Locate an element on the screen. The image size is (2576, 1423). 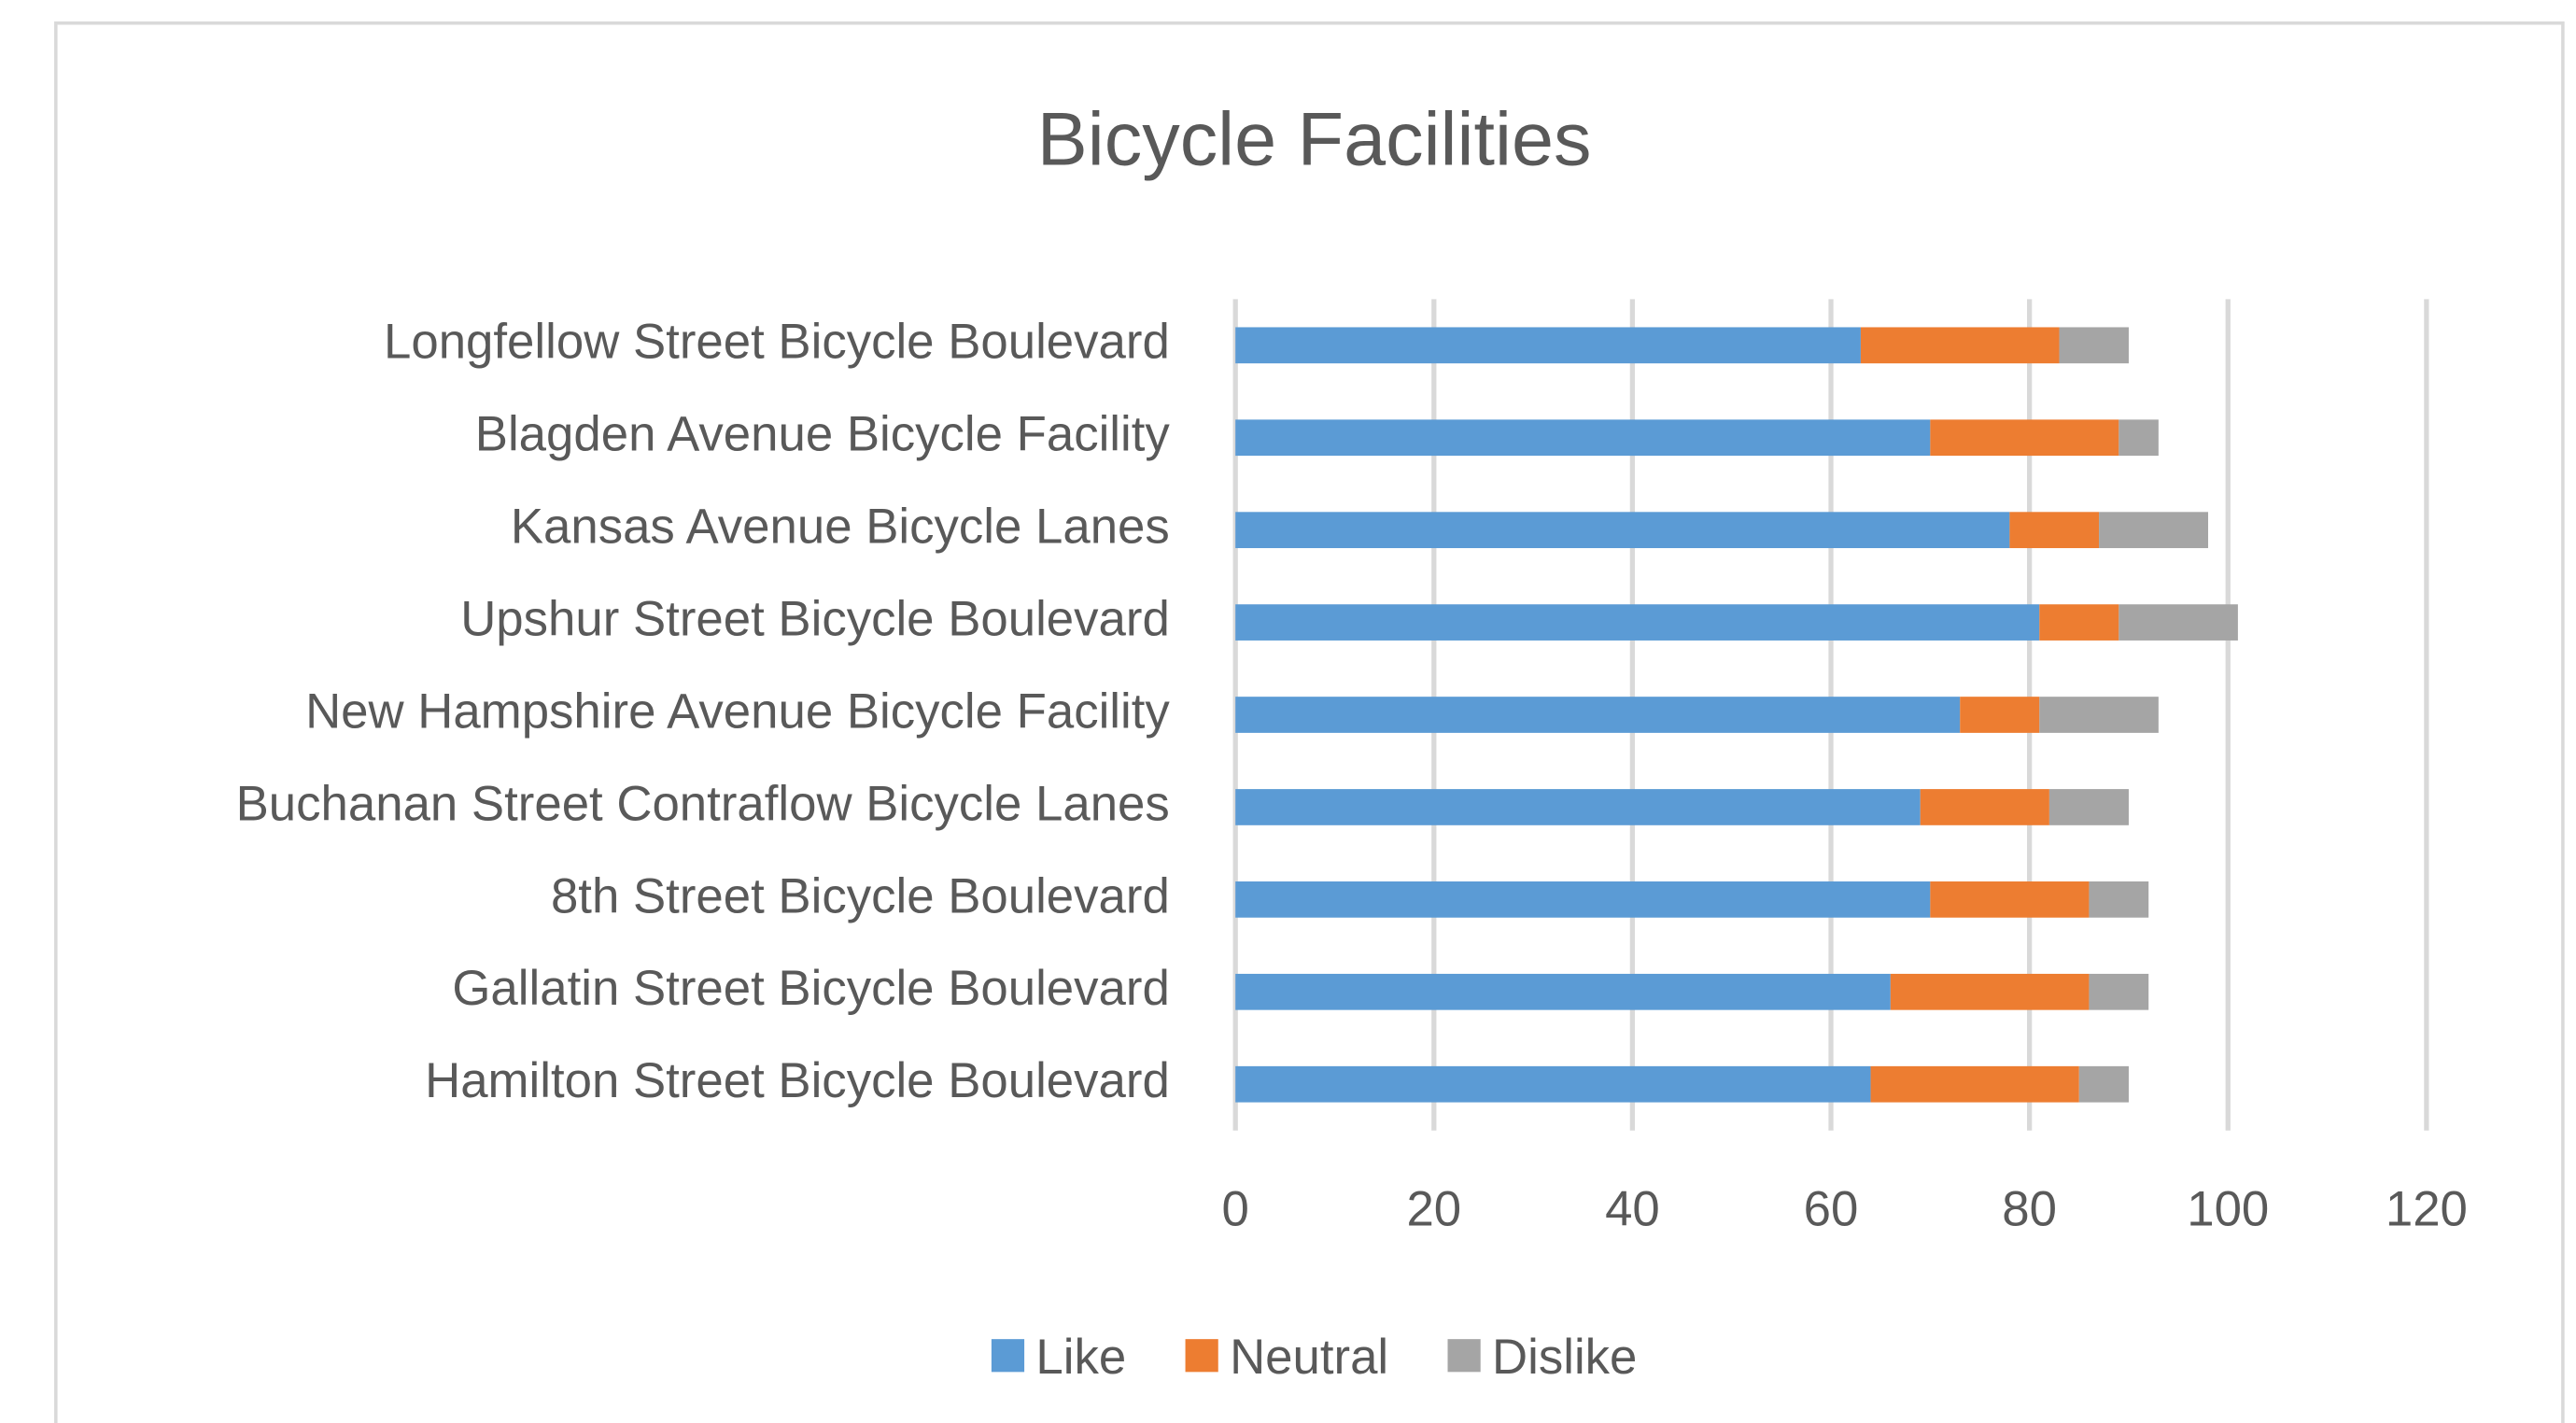
legend-label: Neutral is located at coordinates (1309, 1357).